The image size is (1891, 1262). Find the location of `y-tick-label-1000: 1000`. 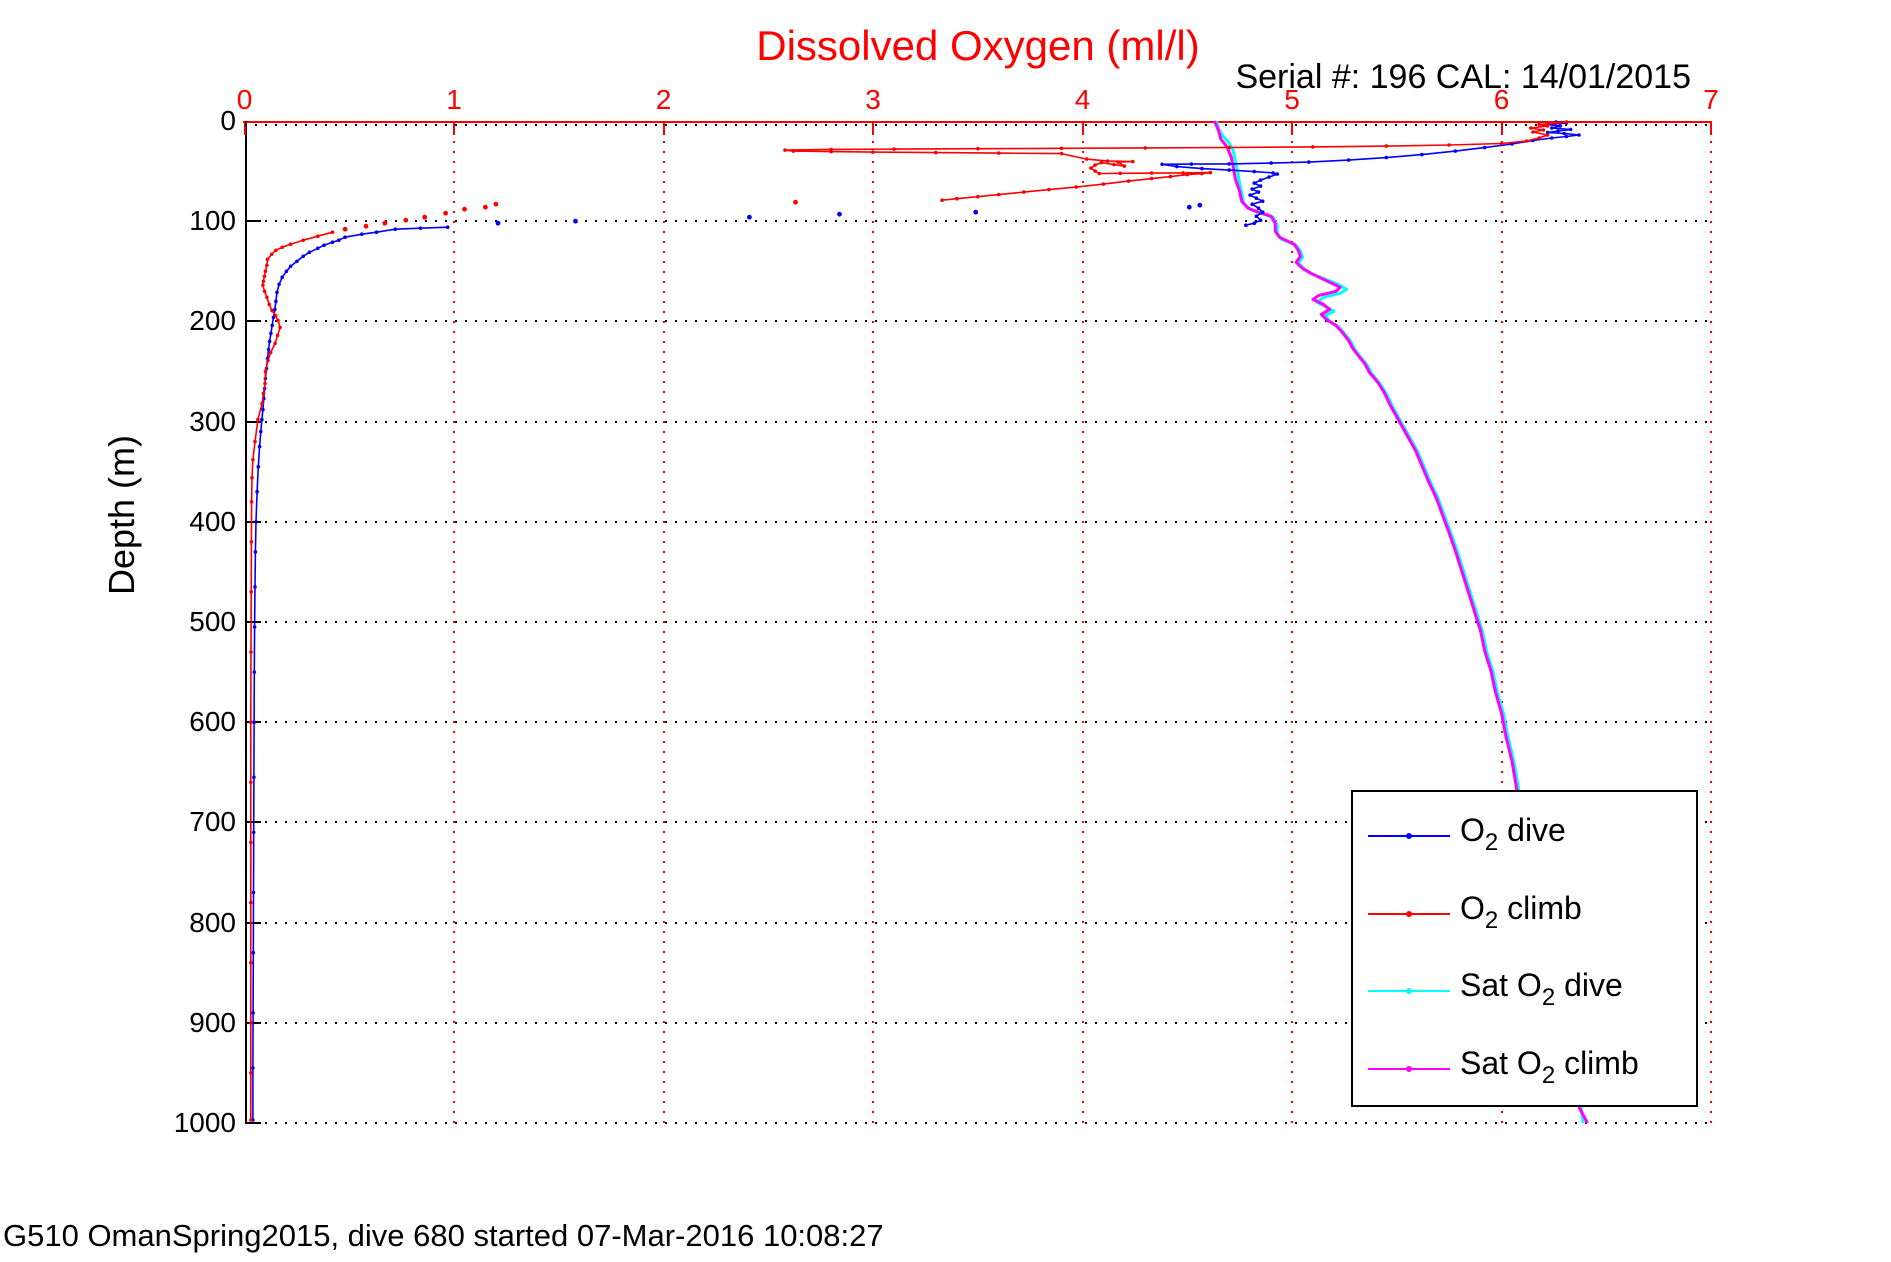

y-tick-label-1000: 1000 is located at coordinates (204, 1122).